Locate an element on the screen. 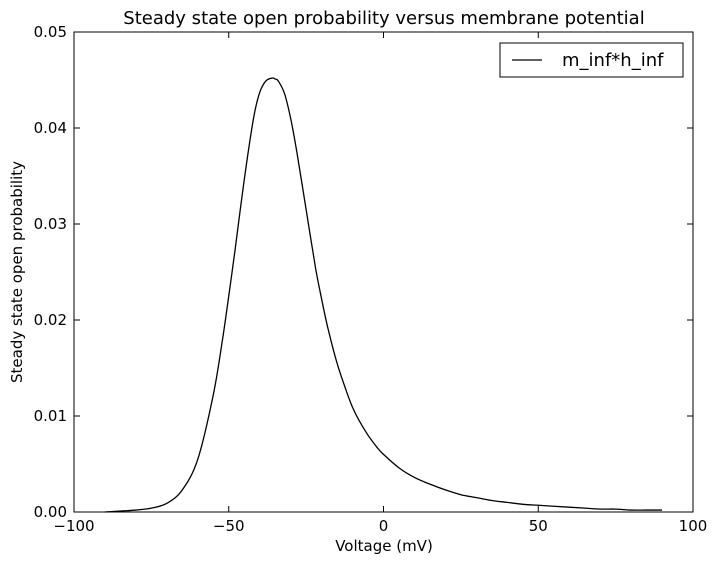  y-tick-label: 0.02 is located at coordinates (50, 320).